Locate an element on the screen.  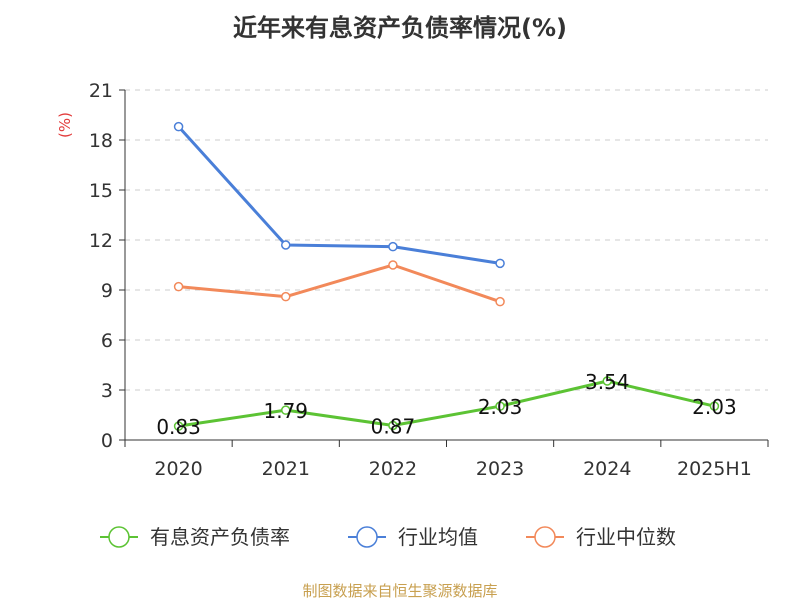
data-label: 0.83 is located at coordinates (178, 427).